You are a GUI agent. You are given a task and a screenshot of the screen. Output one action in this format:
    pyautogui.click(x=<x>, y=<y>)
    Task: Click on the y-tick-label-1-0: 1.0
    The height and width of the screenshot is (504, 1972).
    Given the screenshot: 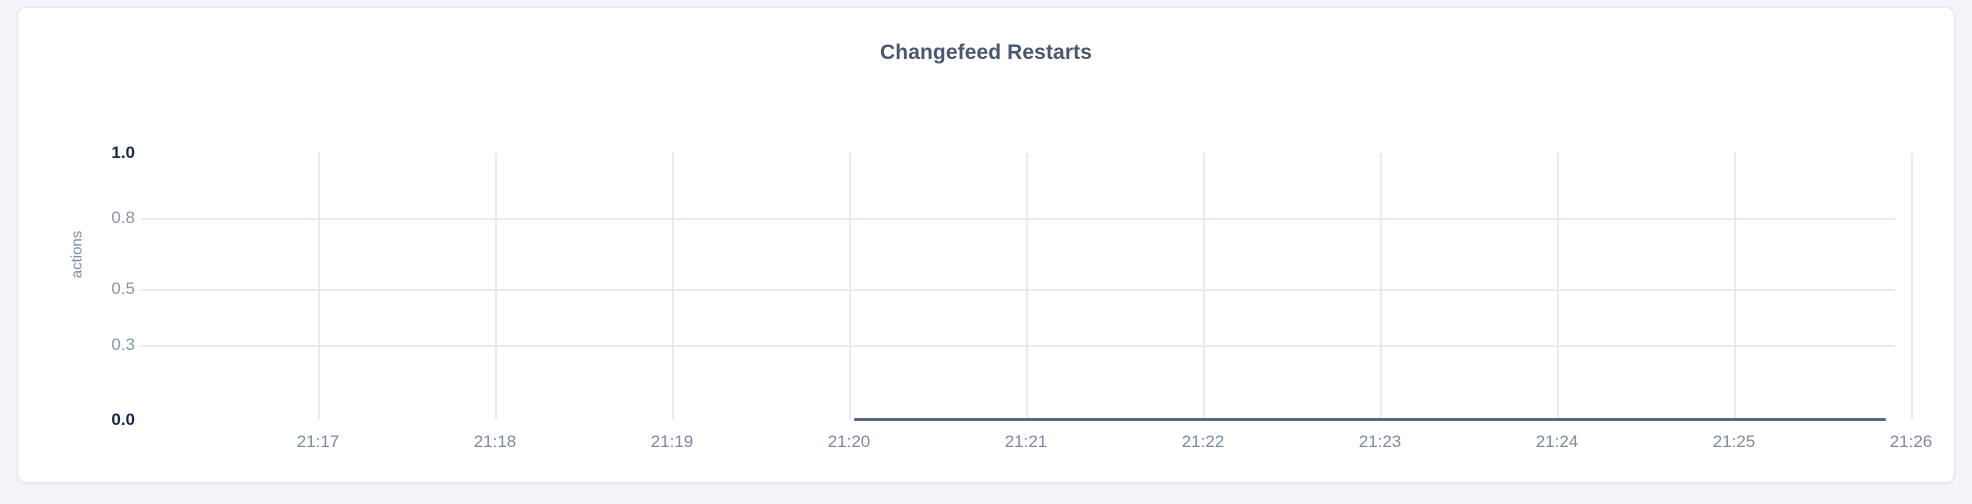 What is the action you would take?
    pyautogui.click(x=123, y=152)
    